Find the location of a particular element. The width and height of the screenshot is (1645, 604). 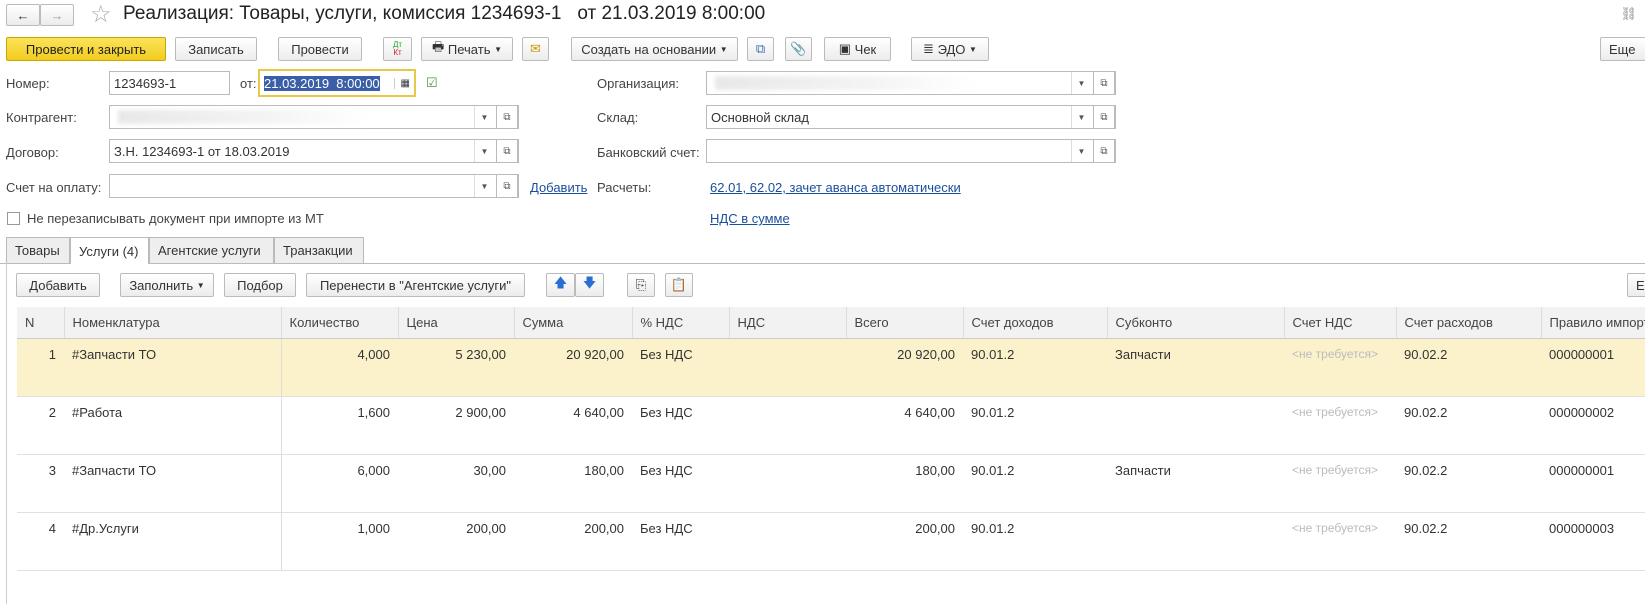

column-header: Счет расходов is located at coordinates (1469, 323).